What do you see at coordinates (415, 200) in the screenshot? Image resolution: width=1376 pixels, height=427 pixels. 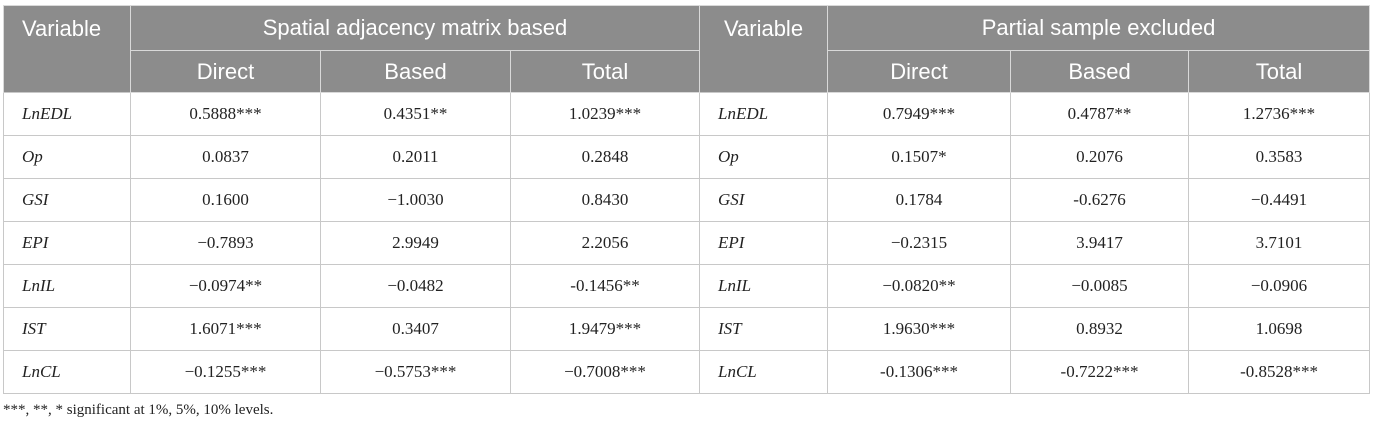 I see `based-cell-left: −1.0030` at bounding box center [415, 200].